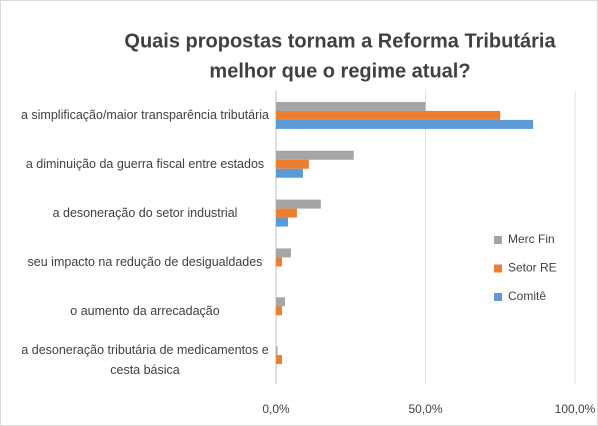  I want to click on legend-label: Setor RE, so click(532, 268).